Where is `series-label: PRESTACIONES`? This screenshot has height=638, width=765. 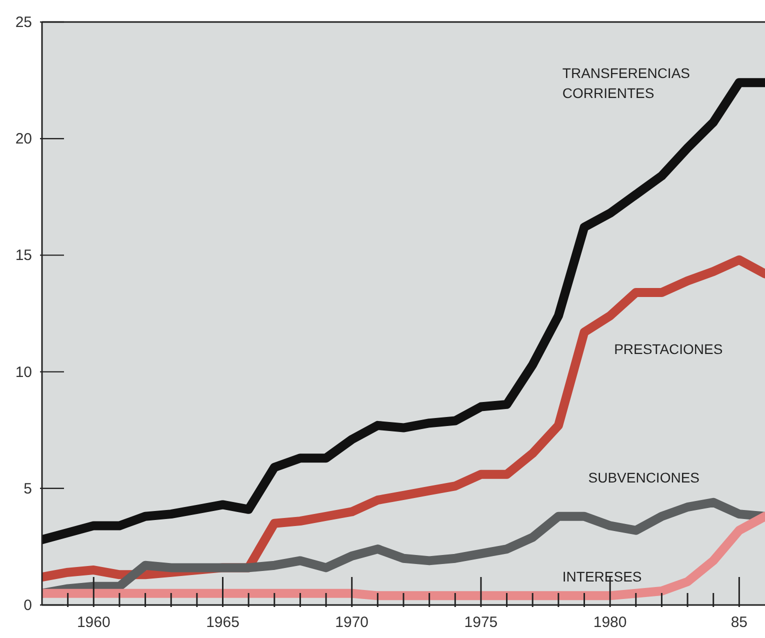 series-label: PRESTACIONES is located at coordinates (668, 348).